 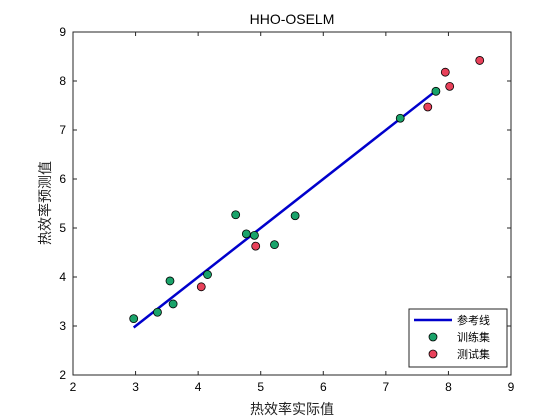 What do you see at coordinates (473, 320) in the screenshot?
I see `legend-label-reference: 参考线` at bounding box center [473, 320].